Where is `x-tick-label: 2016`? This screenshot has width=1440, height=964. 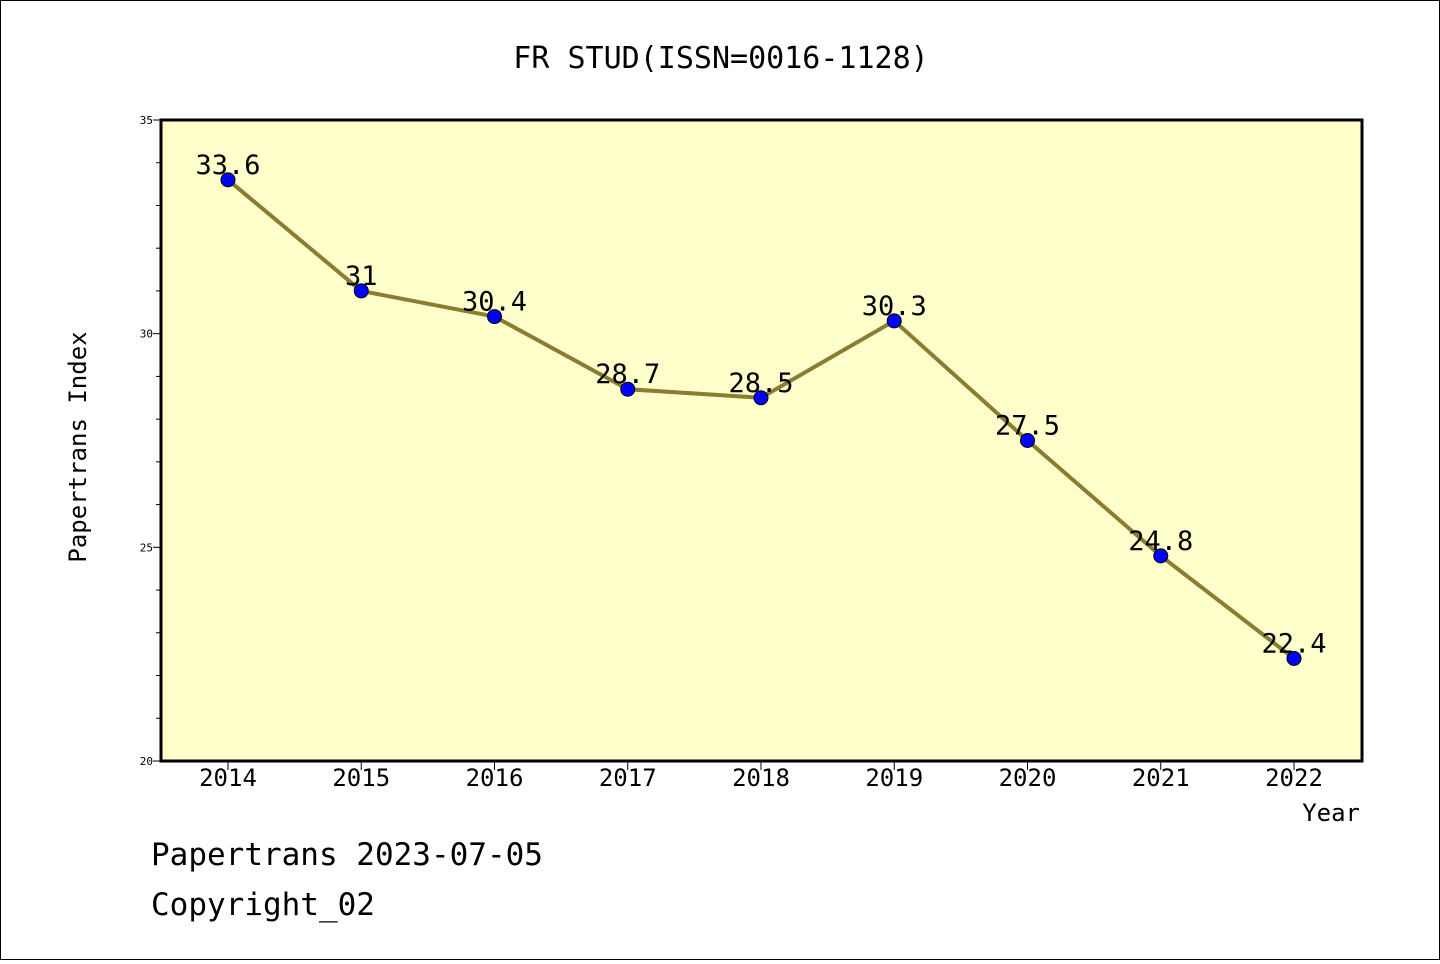
x-tick-label: 2016 is located at coordinates (495, 778).